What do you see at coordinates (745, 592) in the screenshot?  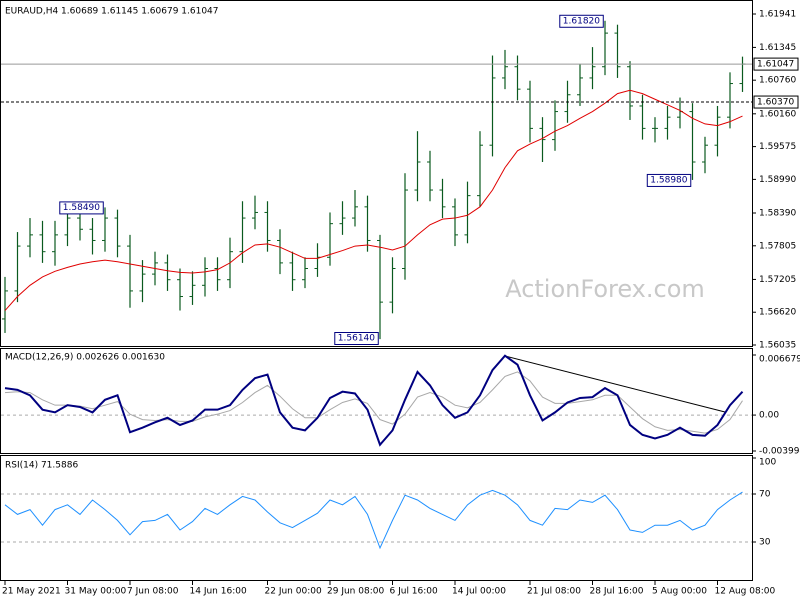 I see `x-tick-label: 12 Aug 08:00` at bounding box center [745, 592].